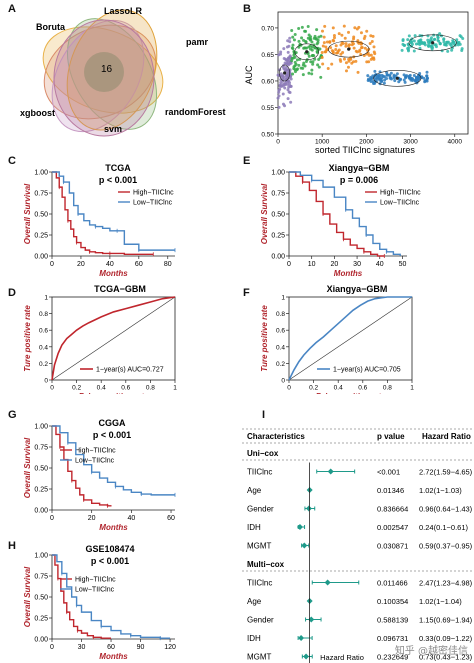 Image resolution: width=474 pixels, height=663 pixels. Describe the element at coordinates (123, 11) in the screenshot. I see `venn-label-lassolr: LassoLR` at that location.